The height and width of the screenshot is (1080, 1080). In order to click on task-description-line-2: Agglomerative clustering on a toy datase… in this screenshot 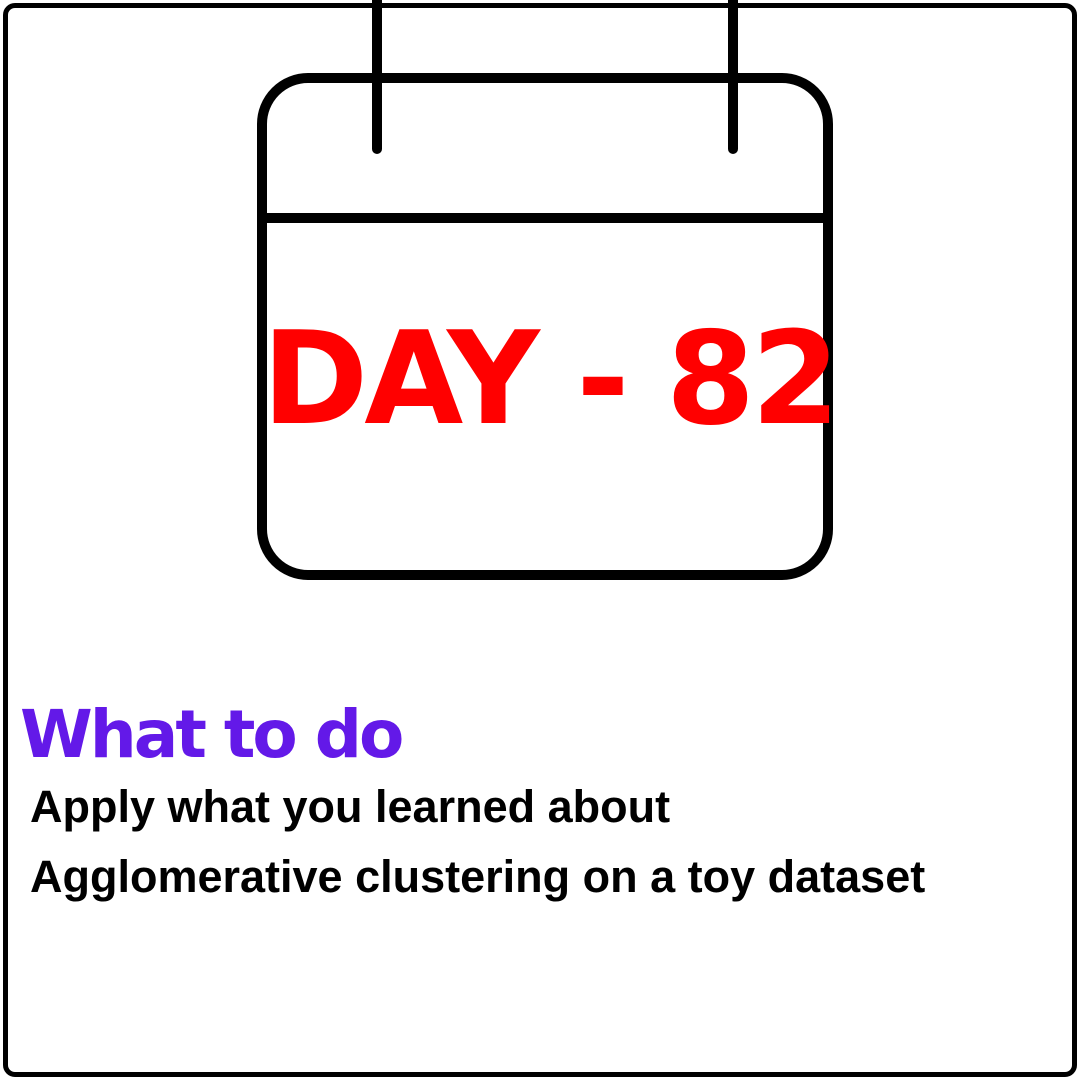, I will do `click(478, 876)`.